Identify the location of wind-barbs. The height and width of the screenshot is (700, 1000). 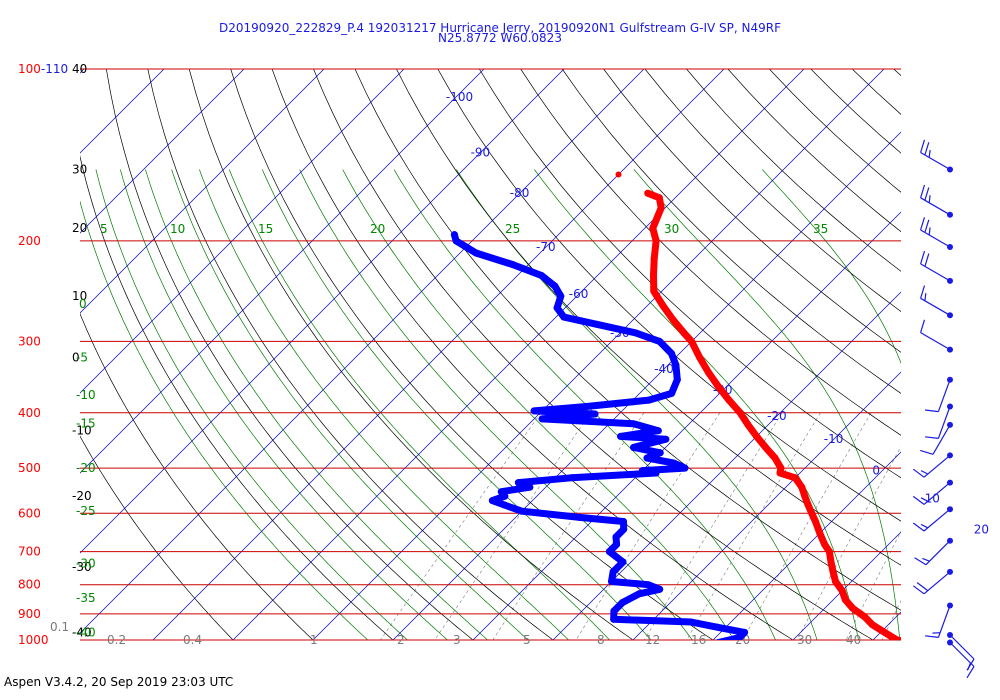
(943, 409).